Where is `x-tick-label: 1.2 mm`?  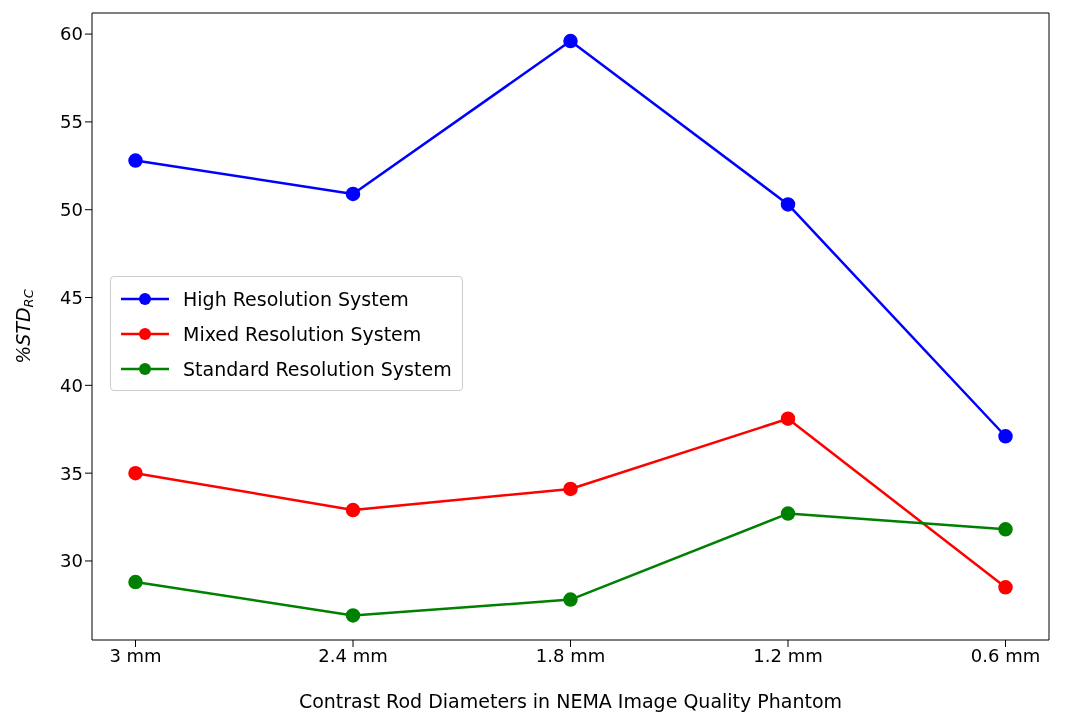 x-tick-label: 1.2 mm is located at coordinates (788, 655).